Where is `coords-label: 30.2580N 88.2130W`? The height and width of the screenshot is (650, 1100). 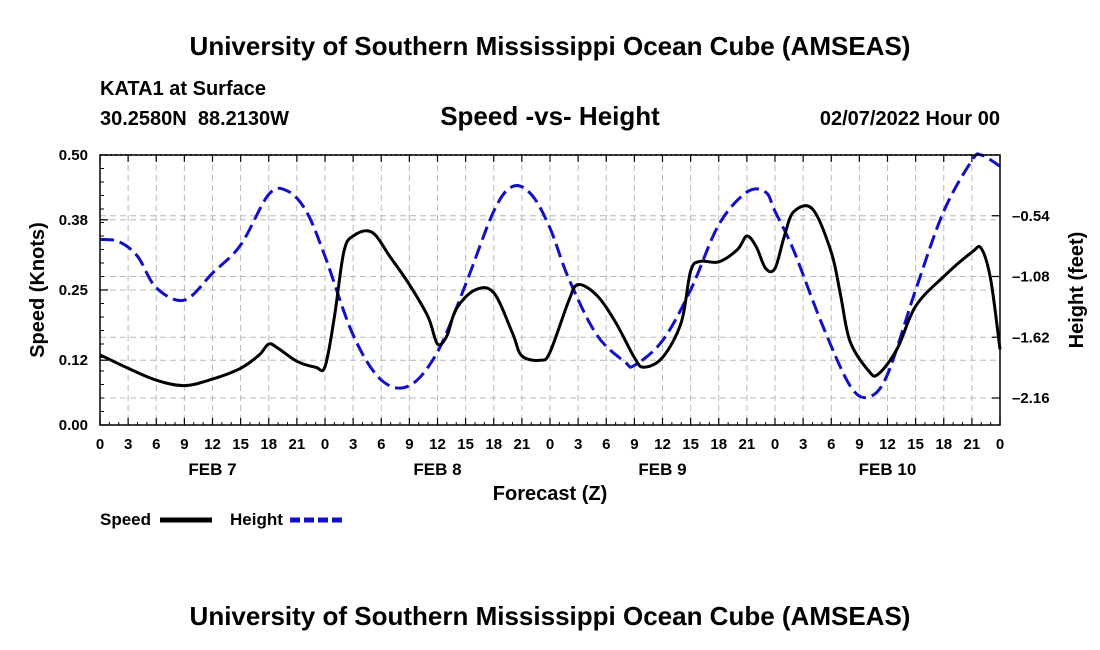 coords-label: 30.2580N 88.2130W is located at coordinates (194, 119).